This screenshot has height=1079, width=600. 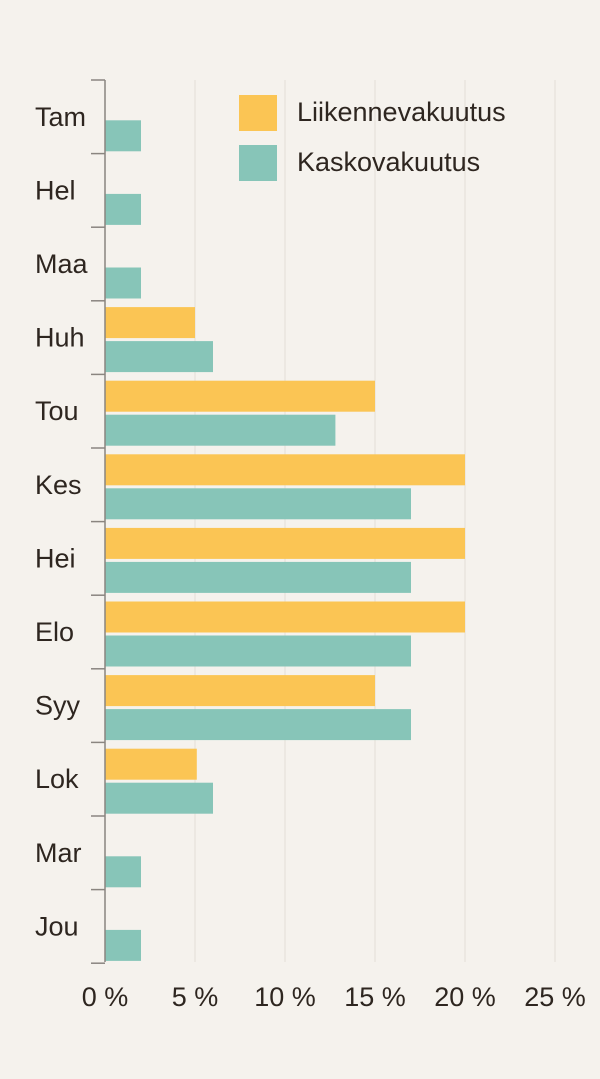 What do you see at coordinates (258, 504) in the screenshot?
I see `bar-kaskovakuutus-kes` at bounding box center [258, 504].